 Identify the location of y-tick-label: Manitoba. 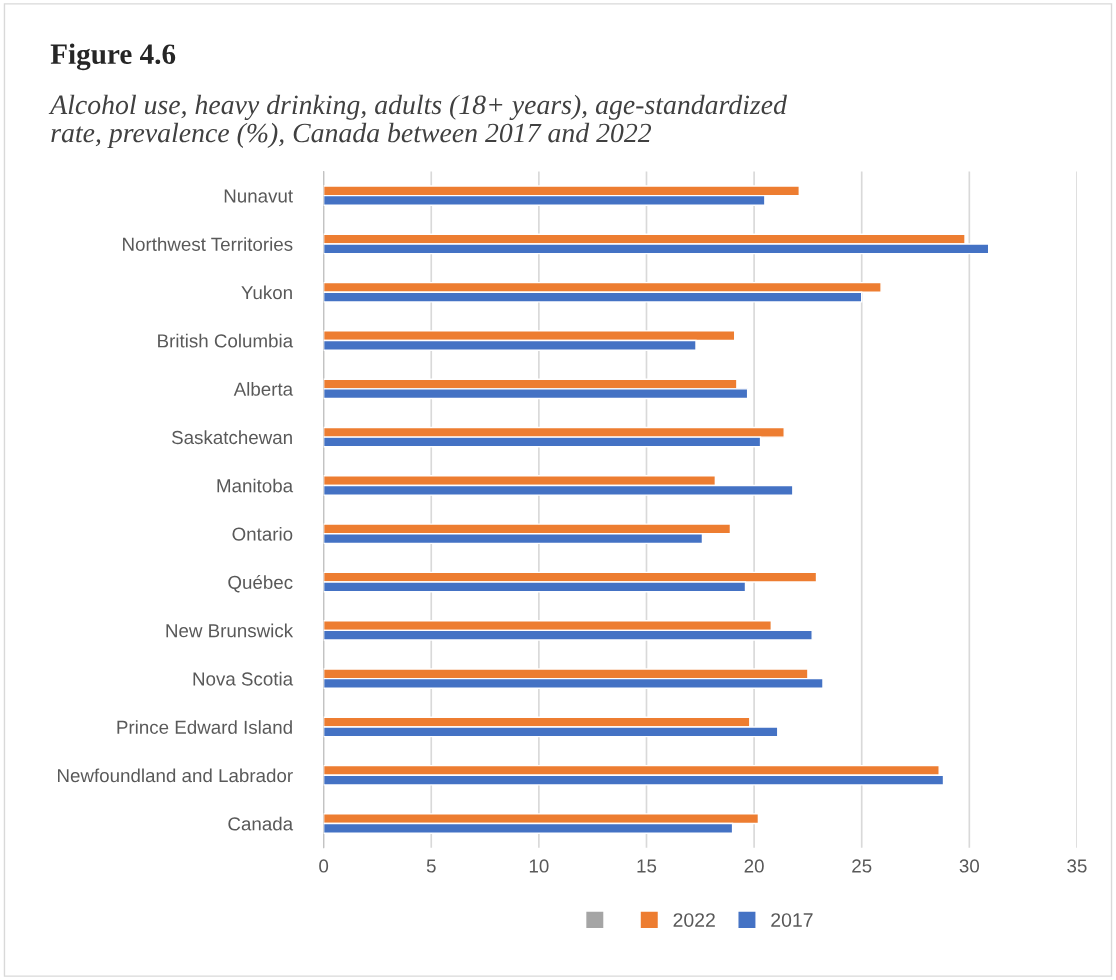
(255, 485).